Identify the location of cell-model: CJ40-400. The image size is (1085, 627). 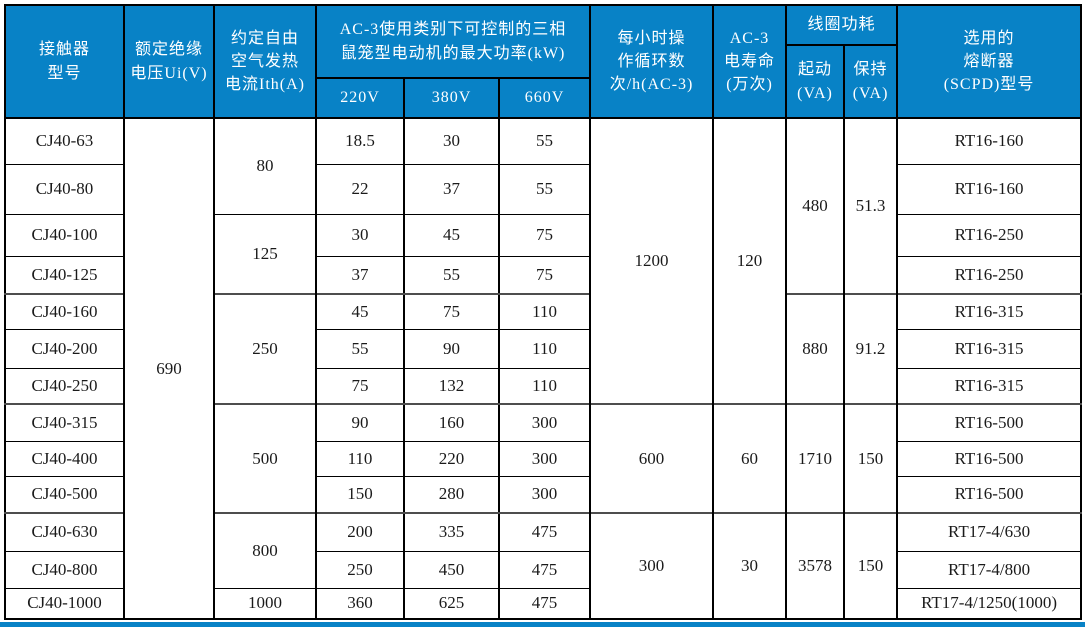
(64, 458).